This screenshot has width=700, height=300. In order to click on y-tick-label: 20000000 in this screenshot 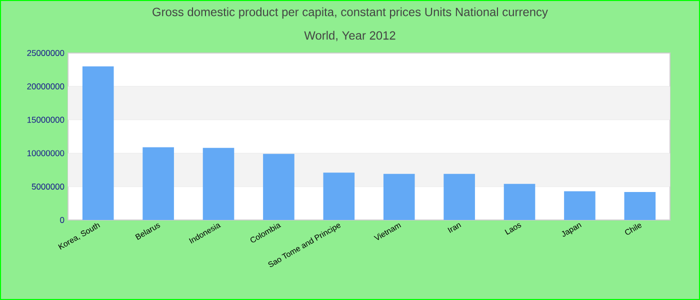, I will do `click(45, 86)`.